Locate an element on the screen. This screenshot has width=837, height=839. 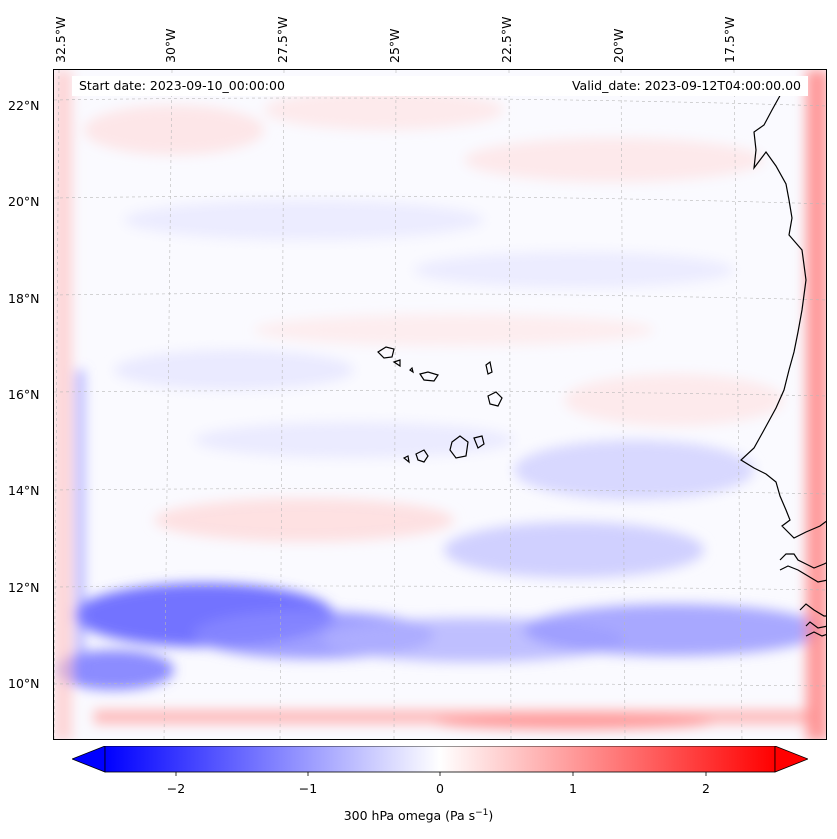
colorbar-extend-low is located at coordinates (89, 759).